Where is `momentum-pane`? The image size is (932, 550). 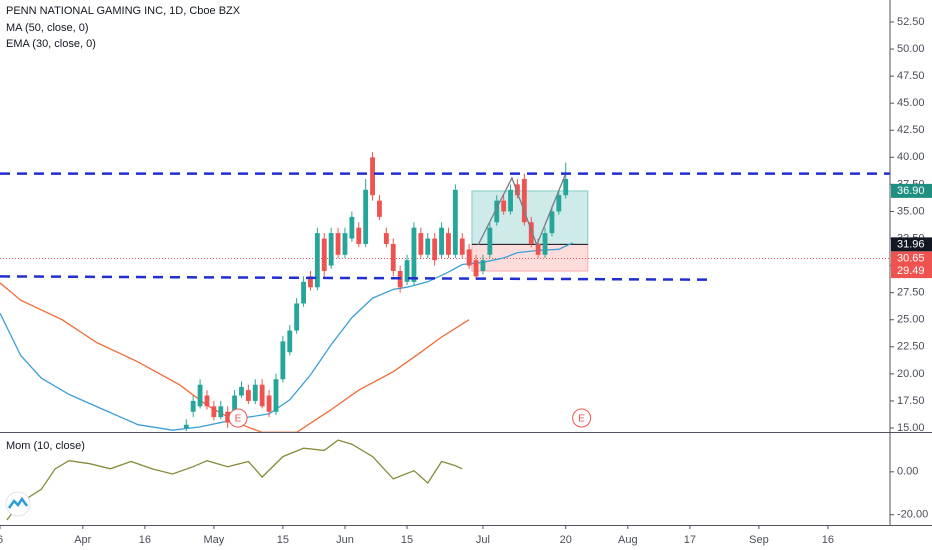 momentum-pane is located at coordinates (234, 480).